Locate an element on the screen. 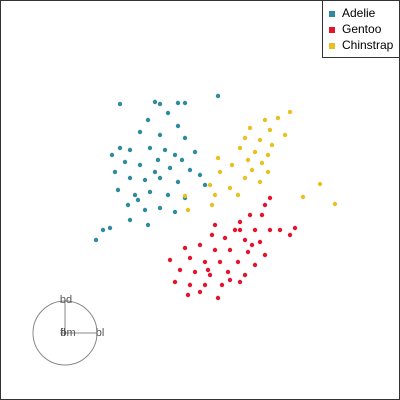  legend-label: Adelie is located at coordinates (359, 13).